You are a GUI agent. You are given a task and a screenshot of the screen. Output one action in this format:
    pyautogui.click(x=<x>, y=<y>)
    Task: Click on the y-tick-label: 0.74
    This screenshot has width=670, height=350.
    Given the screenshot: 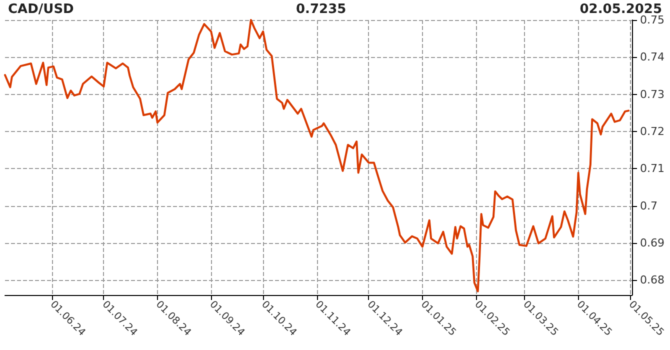 What is the action you would take?
    pyautogui.click(x=652, y=57)
    